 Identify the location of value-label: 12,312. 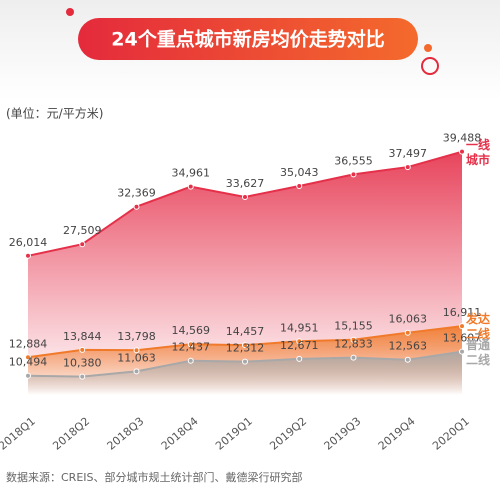
(245, 348).